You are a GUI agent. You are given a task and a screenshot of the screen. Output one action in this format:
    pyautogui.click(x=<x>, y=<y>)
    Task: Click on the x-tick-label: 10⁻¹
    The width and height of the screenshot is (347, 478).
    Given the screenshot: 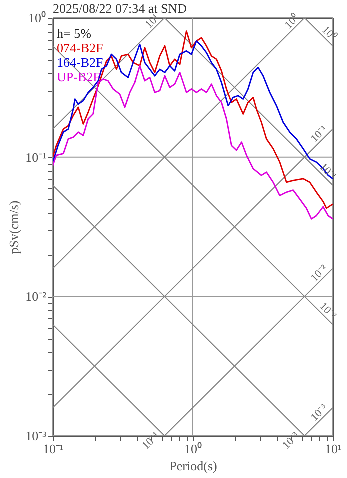 What is the action you would take?
    pyautogui.click(x=53, y=449)
    